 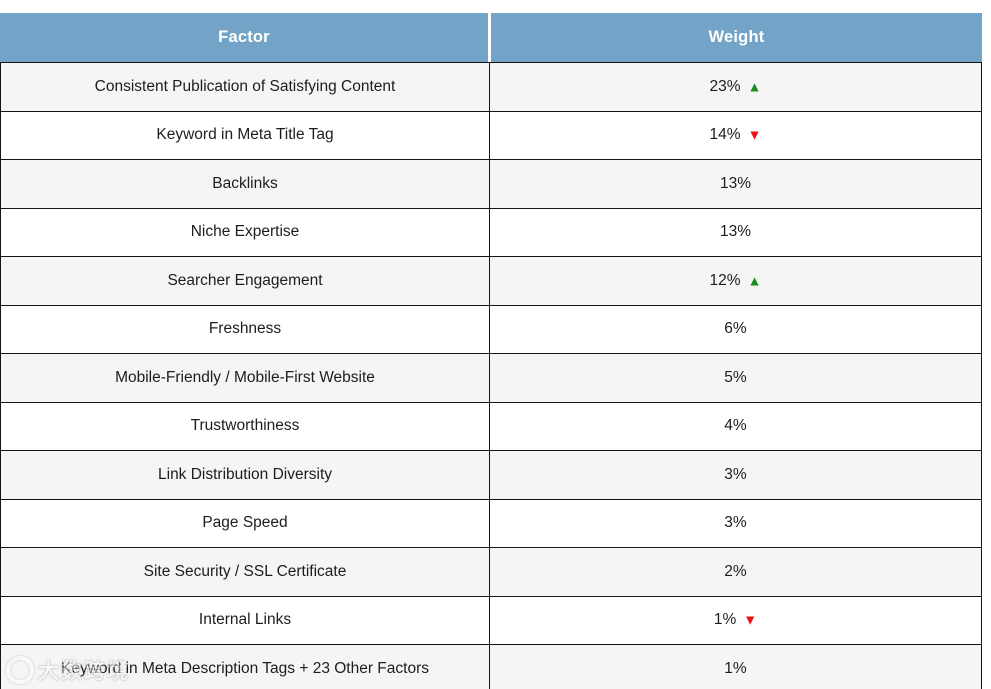 What do you see at coordinates (245, 523) in the screenshot?
I see `factor-cell: Page Speed` at bounding box center [245, 523].